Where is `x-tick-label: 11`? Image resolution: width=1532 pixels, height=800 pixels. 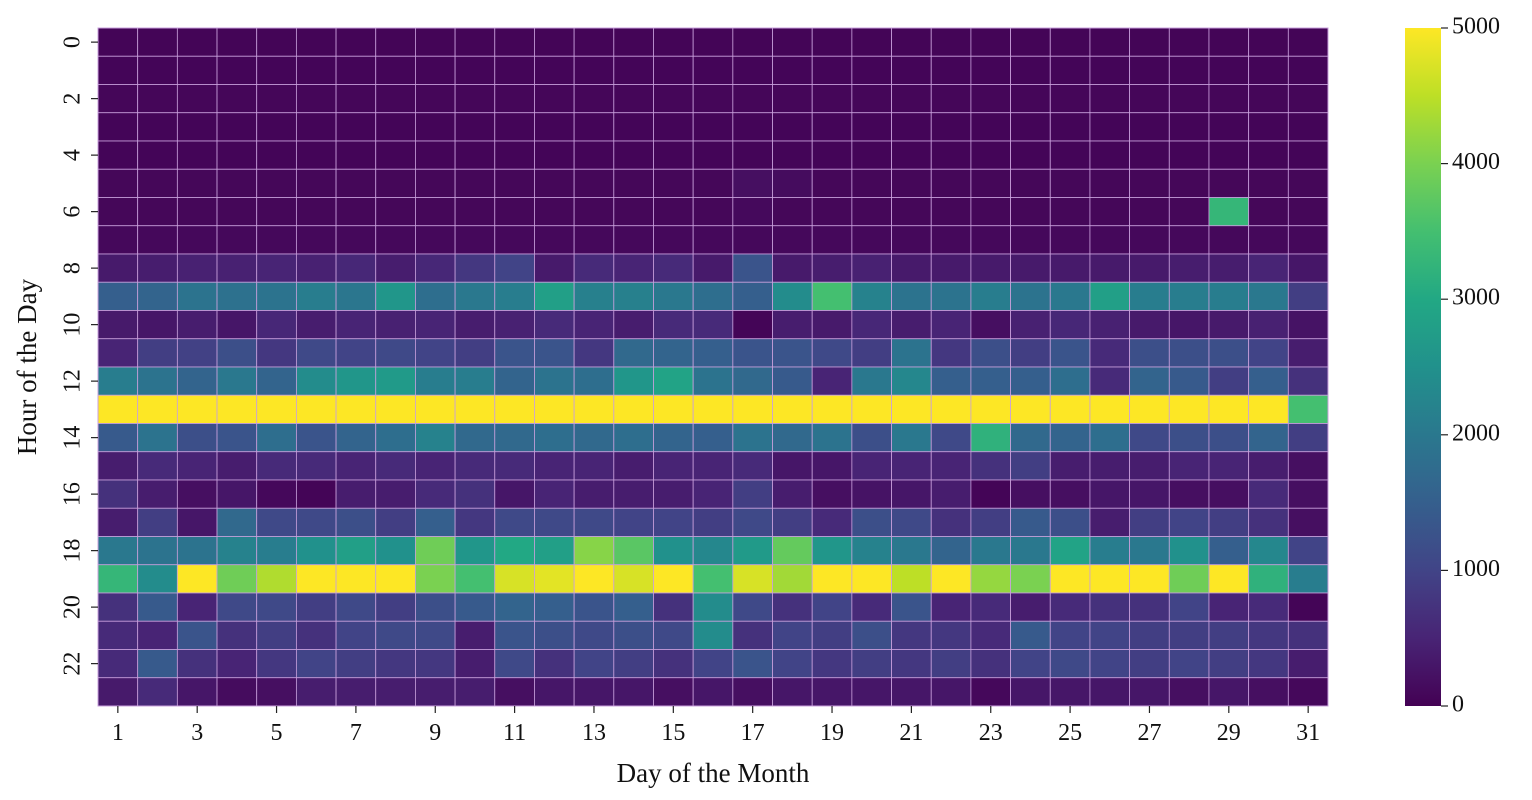 x-tick-label: 11 is located at coordinates (514, 733).